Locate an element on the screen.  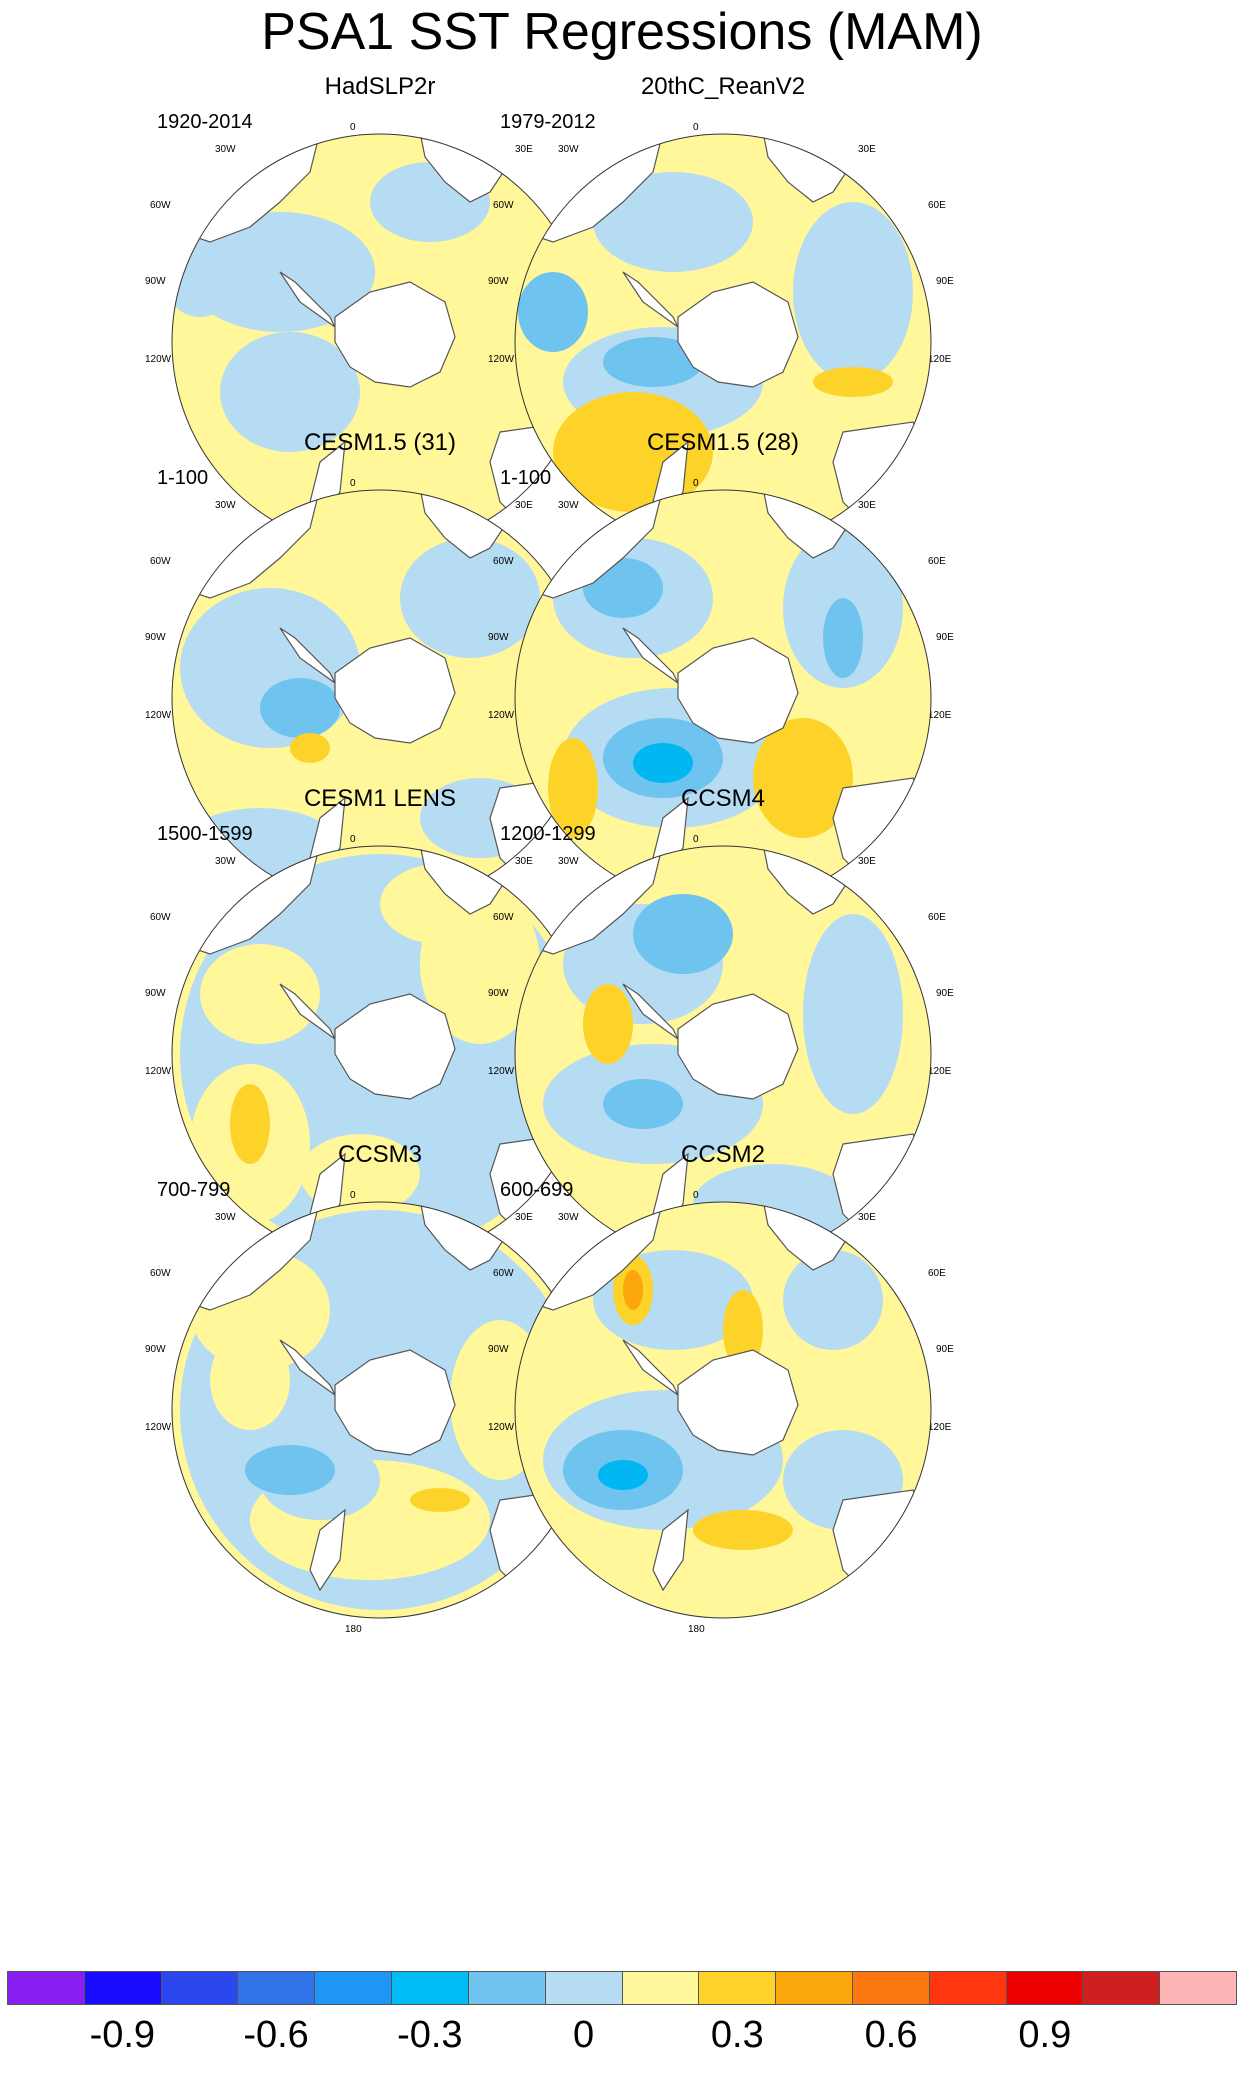
panel-period: 1500-1599 is located at coordinates (205, 834).